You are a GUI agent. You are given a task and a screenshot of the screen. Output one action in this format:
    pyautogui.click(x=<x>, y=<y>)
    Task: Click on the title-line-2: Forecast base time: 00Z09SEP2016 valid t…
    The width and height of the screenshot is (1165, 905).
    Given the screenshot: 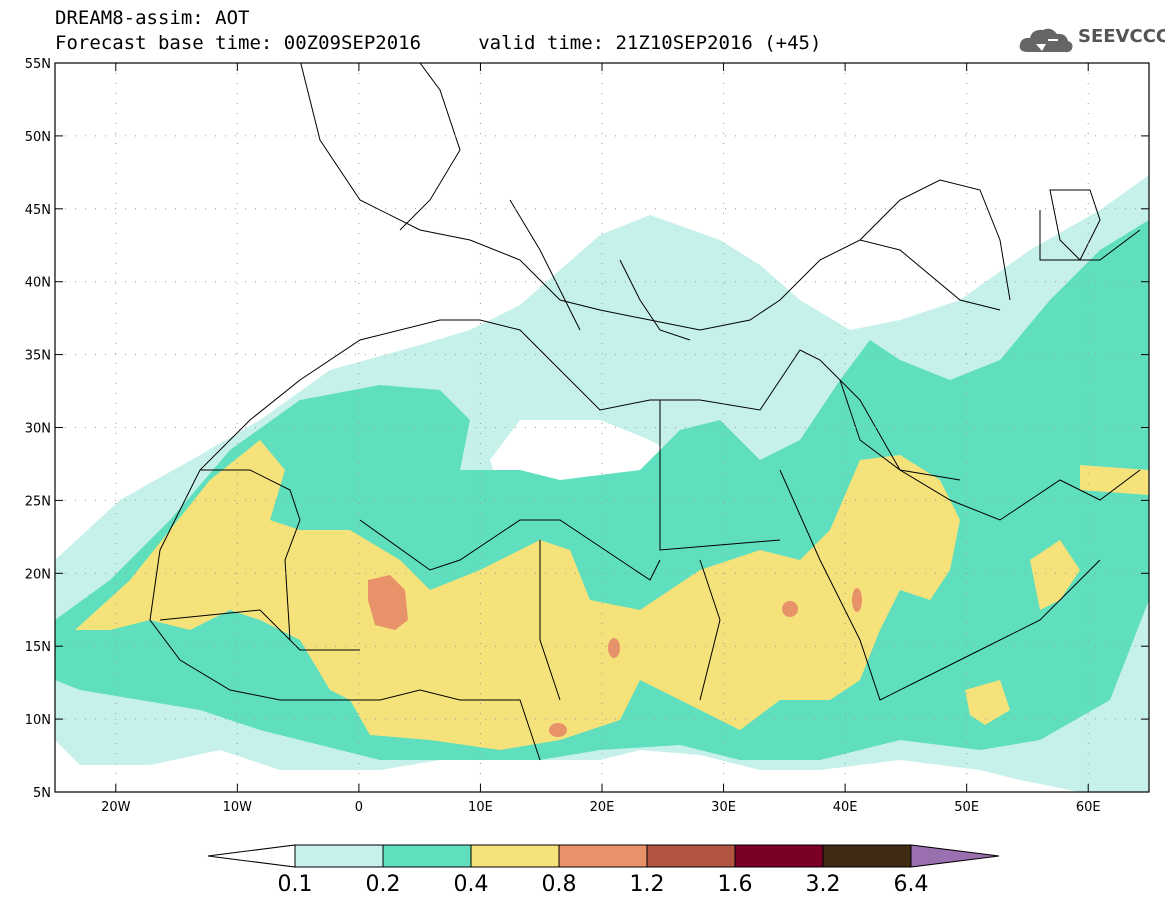 What is the action you would take?
    pyautogui.click(x=438, y=43)
    